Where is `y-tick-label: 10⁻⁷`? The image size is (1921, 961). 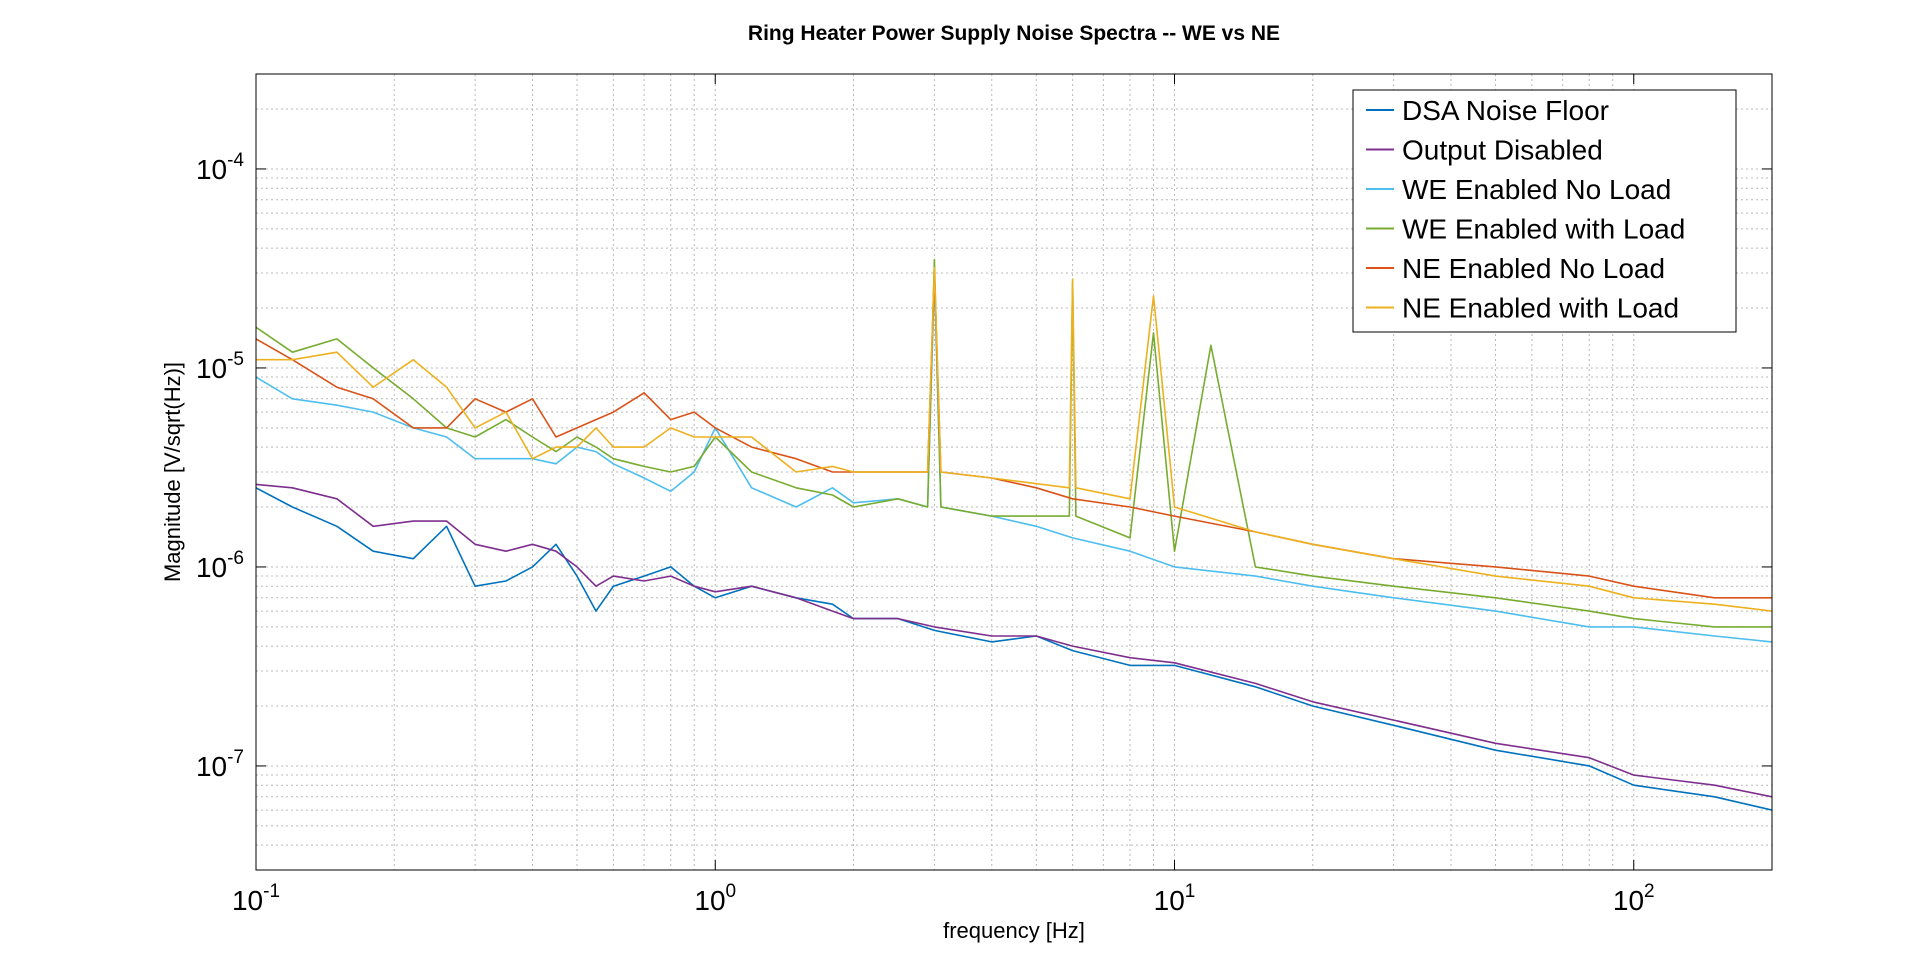
y-tick-label: 10⁻⁷ is located at coordinates (220, 764).